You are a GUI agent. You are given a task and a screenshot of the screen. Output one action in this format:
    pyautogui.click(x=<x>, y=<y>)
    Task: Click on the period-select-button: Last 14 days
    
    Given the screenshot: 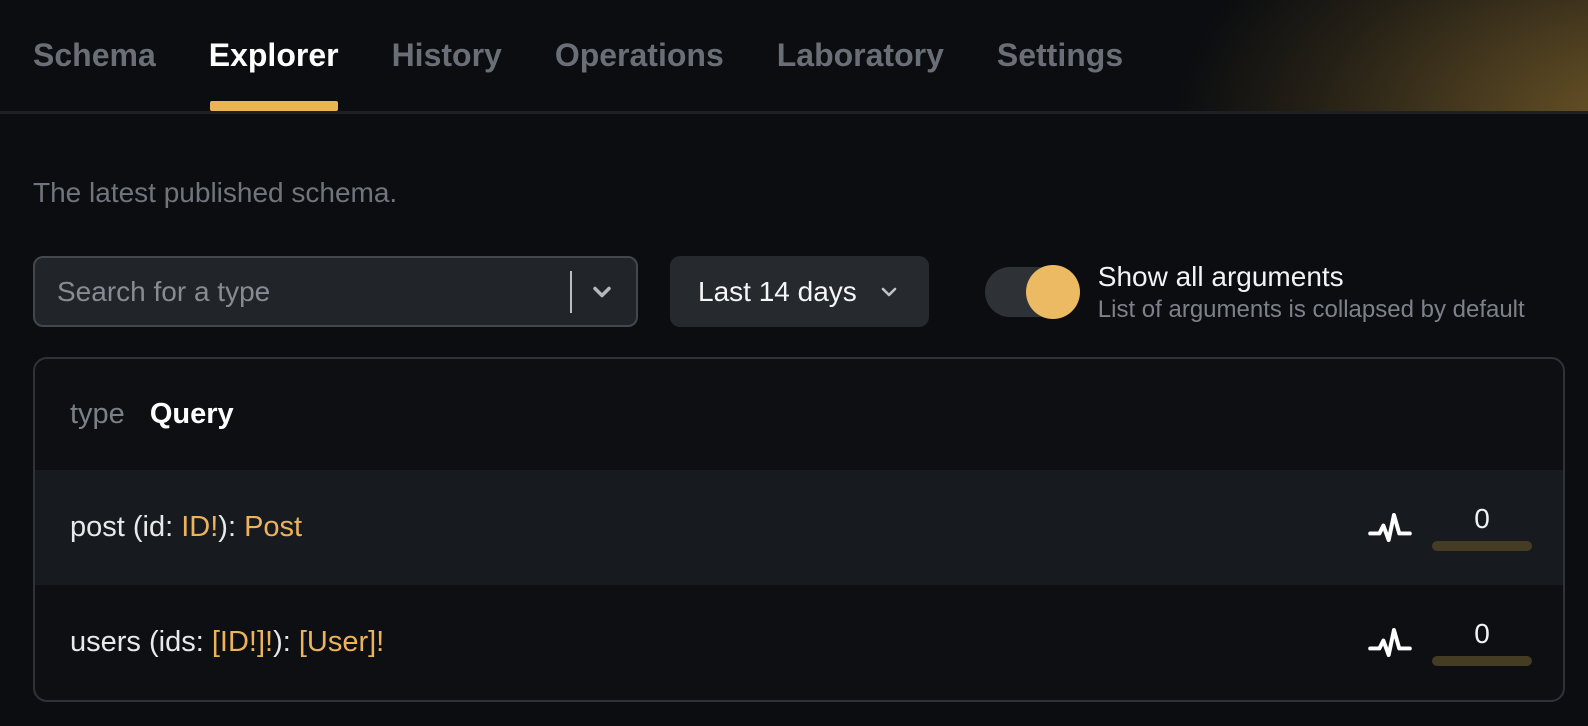 What is the action you would take?
    pyautogui.click(x=799, y=291)
    